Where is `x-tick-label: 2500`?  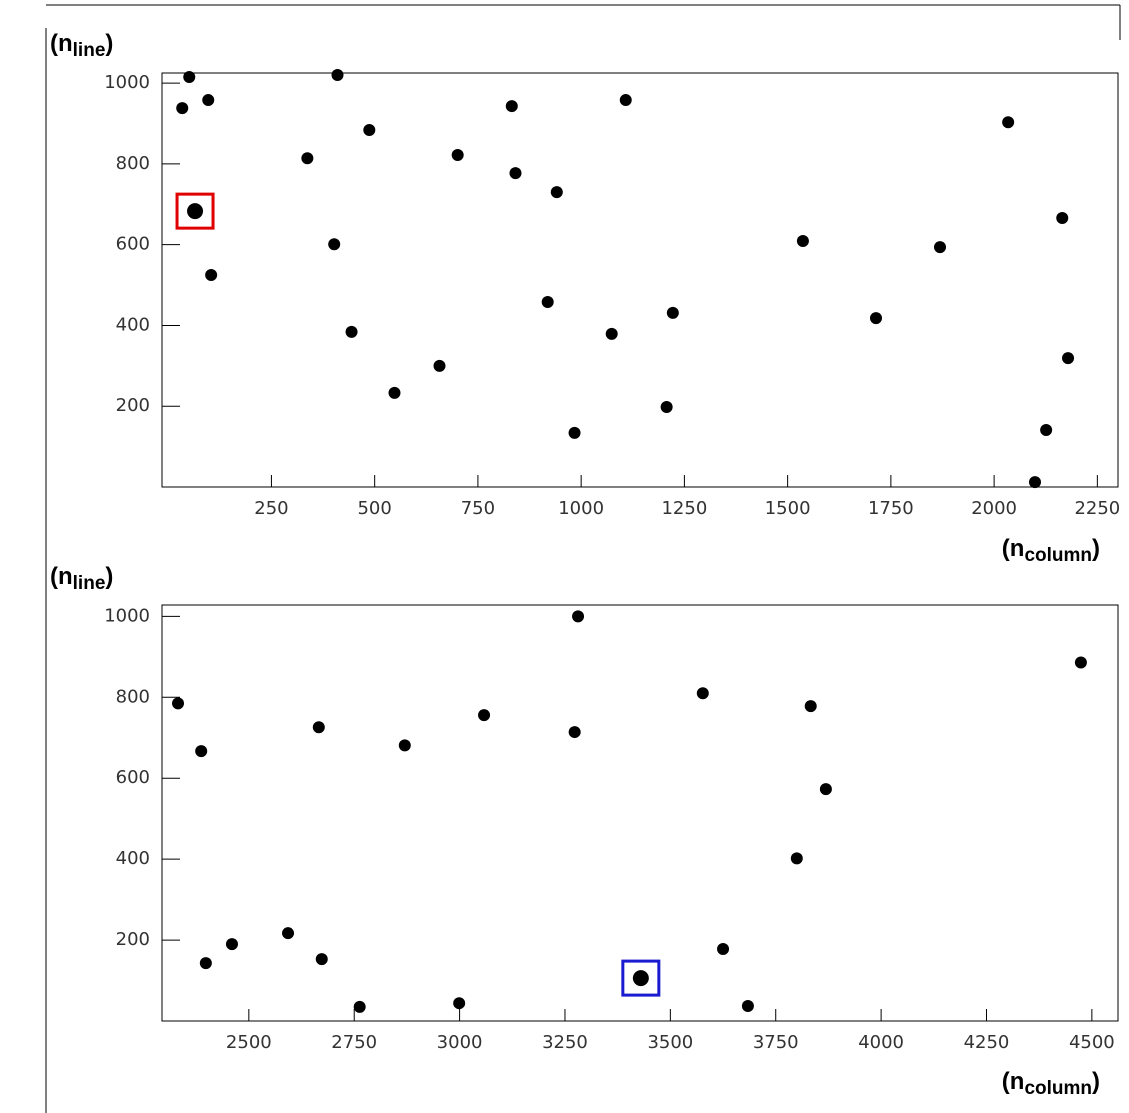 x-tick-label: 2500 is located at coordinates (249, 1042).